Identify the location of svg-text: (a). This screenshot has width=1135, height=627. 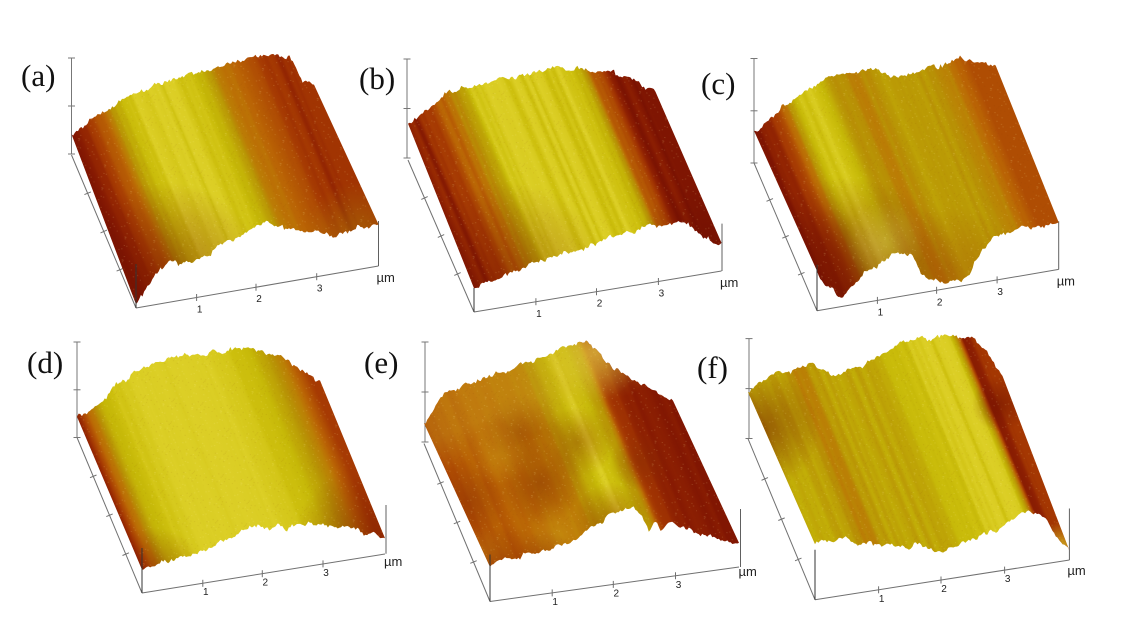
(38, 75).